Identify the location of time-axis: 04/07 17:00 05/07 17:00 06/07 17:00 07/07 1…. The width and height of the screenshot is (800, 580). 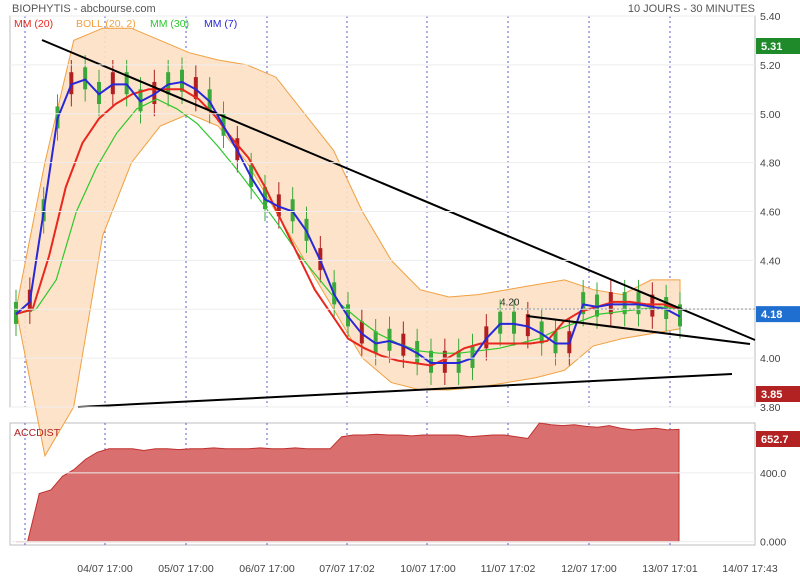
(427, 569).